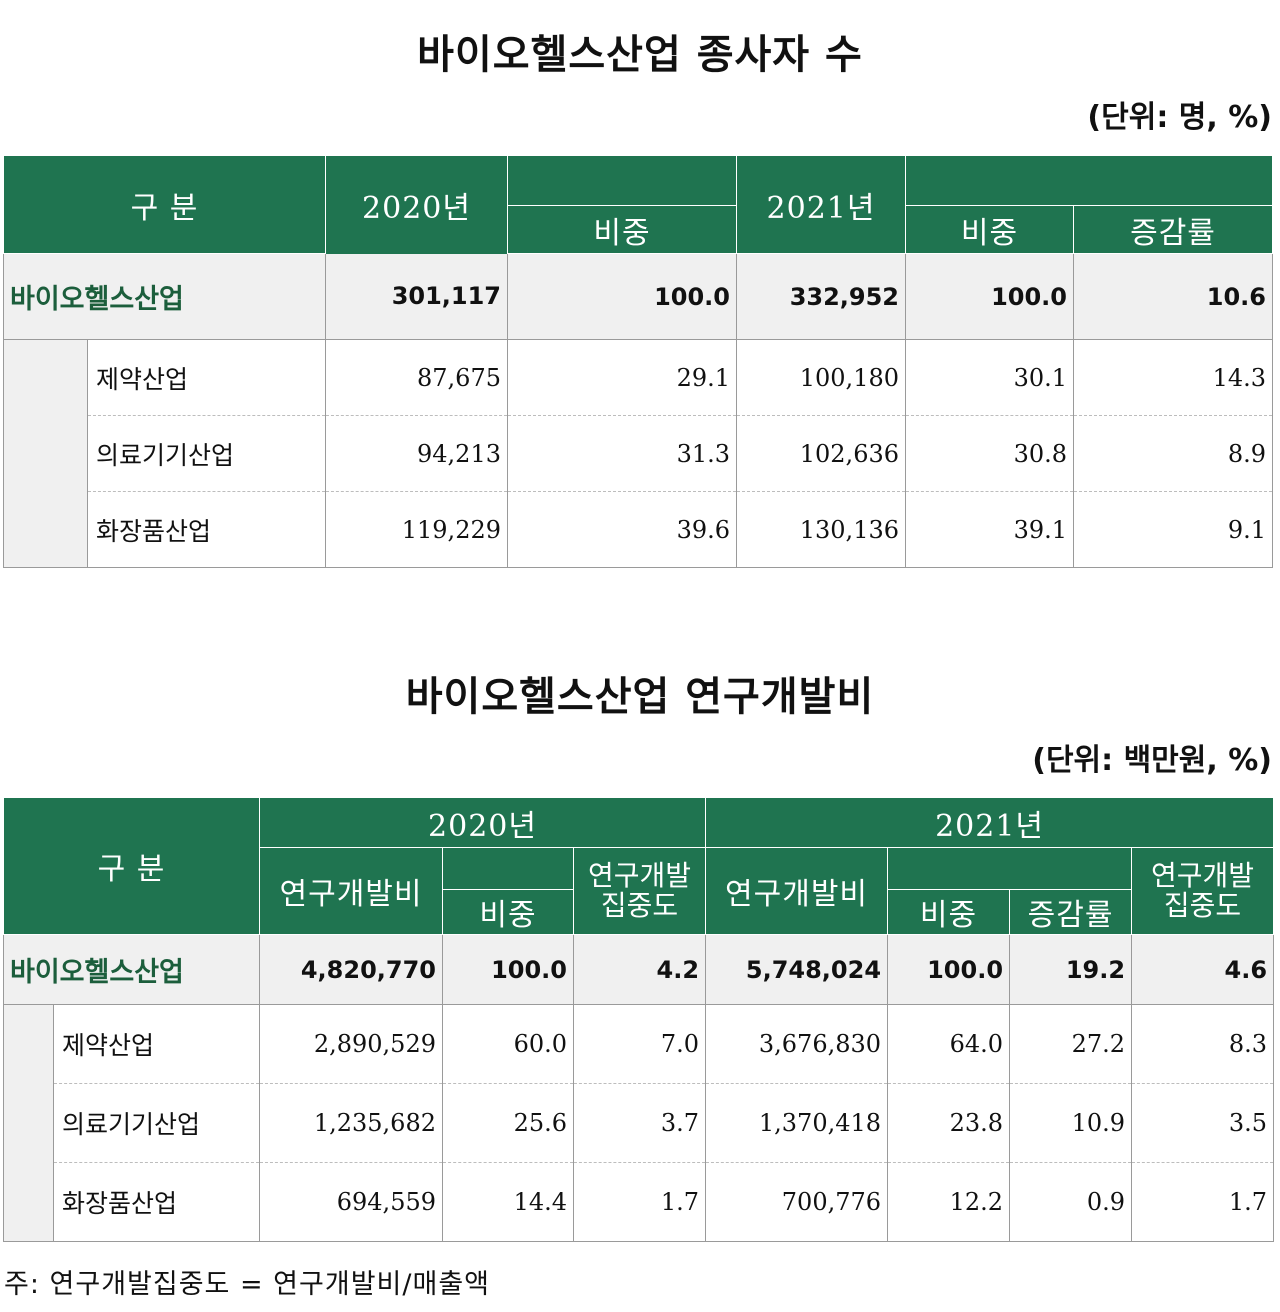  Describe the element at coordinates (508, 1123) in the screenshot. I see `cell: 25.6` at that location.